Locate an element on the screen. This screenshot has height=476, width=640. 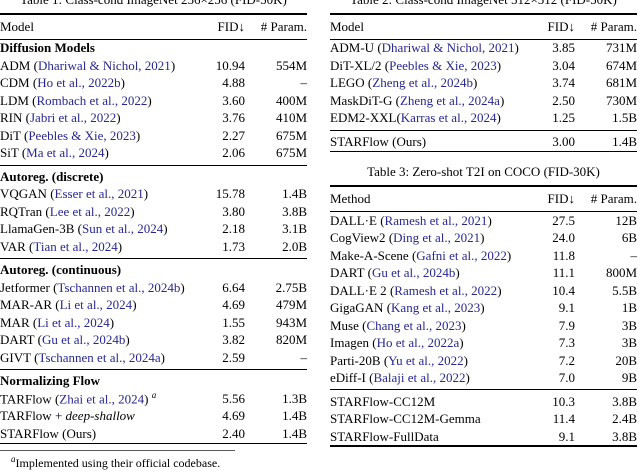
table3-toprule is located at coordinates (483, 186).